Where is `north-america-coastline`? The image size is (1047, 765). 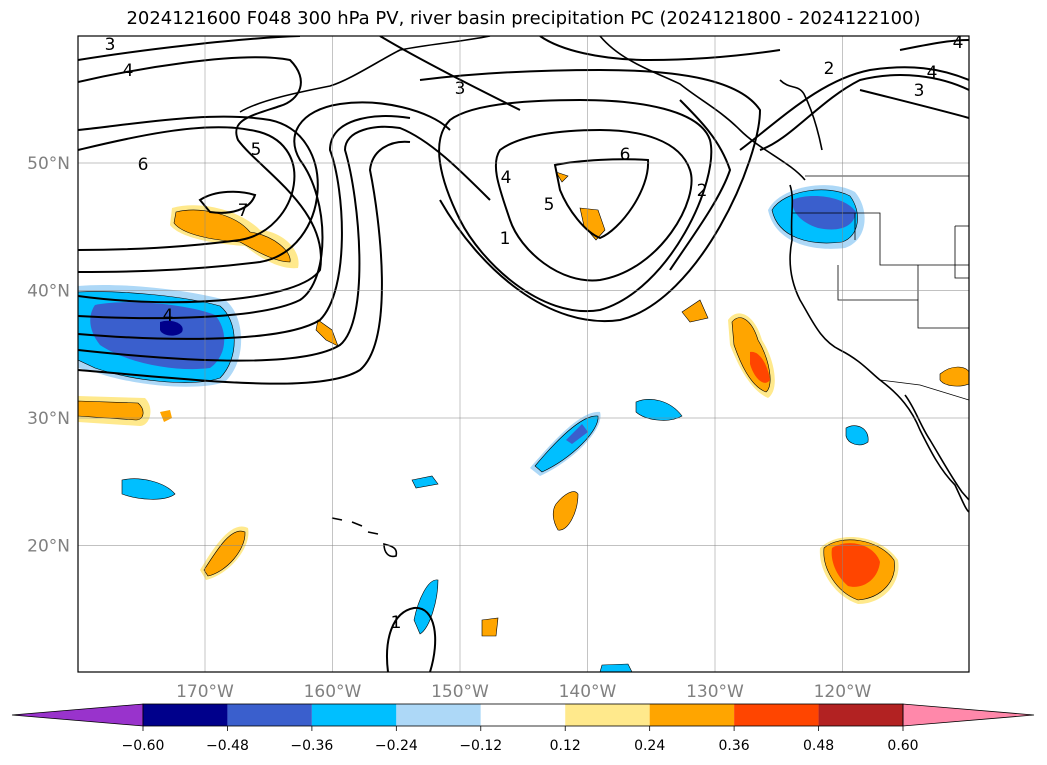 north-america-coastline is located at coordinates (879, 348).